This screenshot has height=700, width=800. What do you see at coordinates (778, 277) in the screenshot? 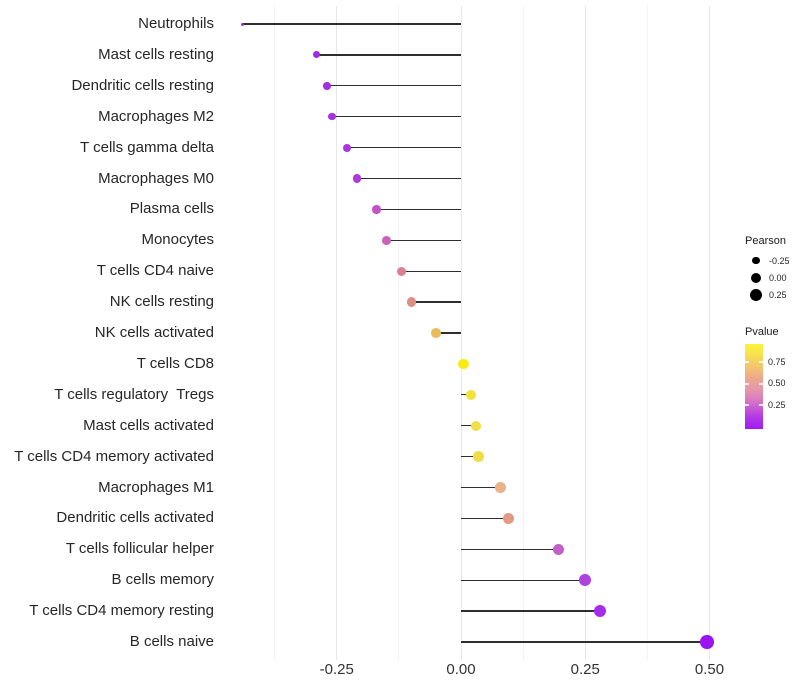
I see `size-legend-label: 0.00` at bounding box center [778, 277].